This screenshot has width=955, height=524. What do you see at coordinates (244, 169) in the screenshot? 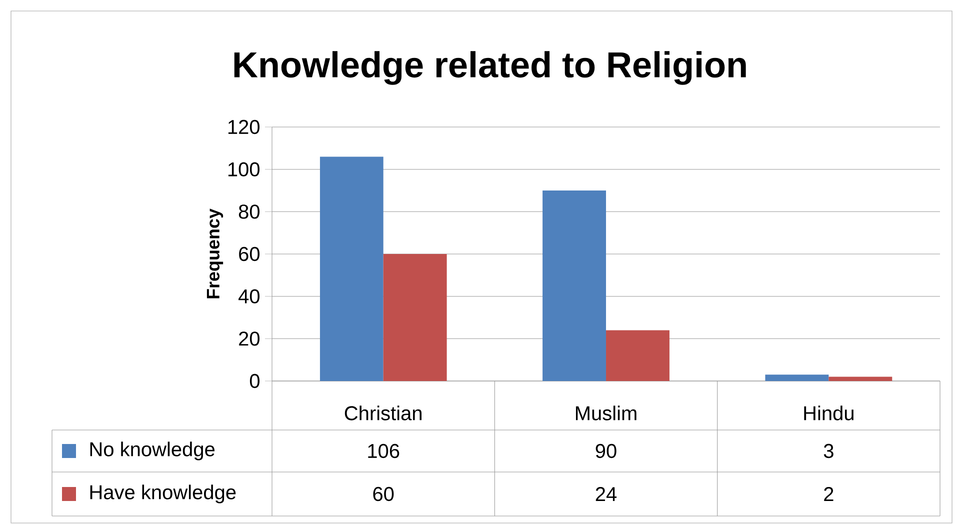
I see `y-tick-label: 100` at bounding box center [244, 169].